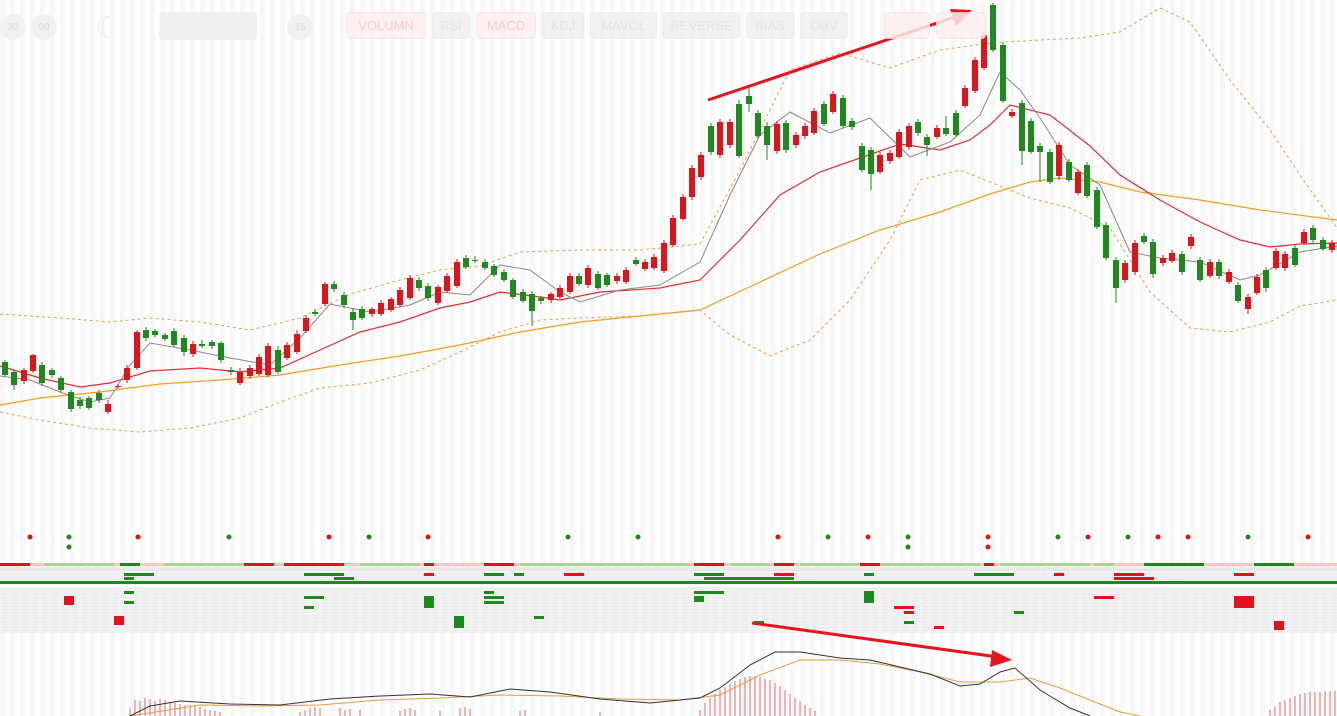 This screenshot has width=1337, height=716. I want to click on tab-volumn: VOLUMN, so click(386, 25).